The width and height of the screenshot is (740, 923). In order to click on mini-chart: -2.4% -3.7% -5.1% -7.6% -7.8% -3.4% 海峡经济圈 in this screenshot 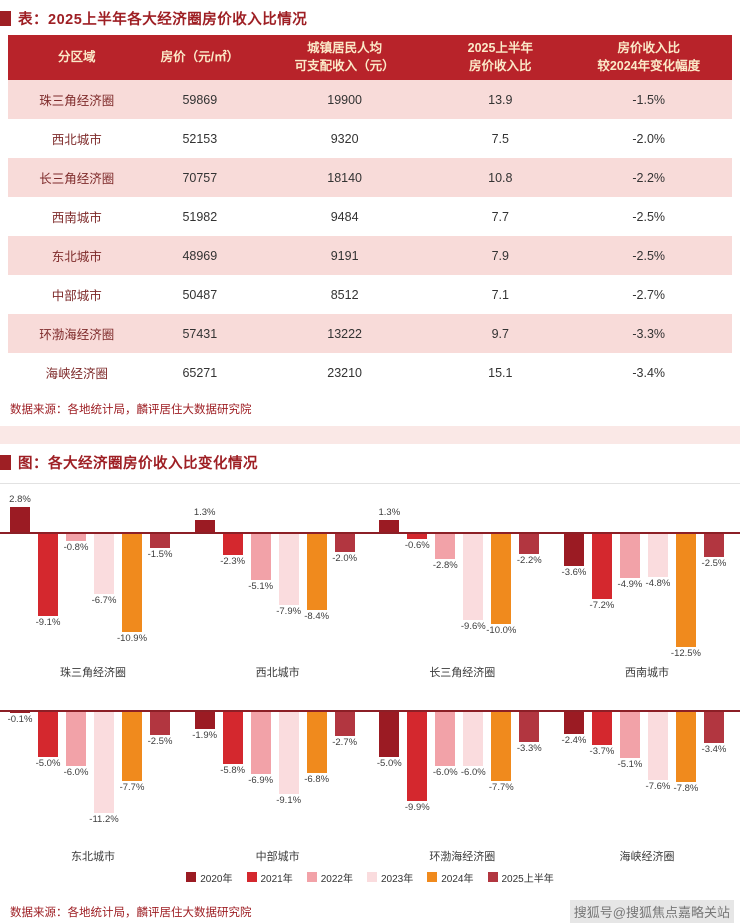, I will do `click(647, 774)`.